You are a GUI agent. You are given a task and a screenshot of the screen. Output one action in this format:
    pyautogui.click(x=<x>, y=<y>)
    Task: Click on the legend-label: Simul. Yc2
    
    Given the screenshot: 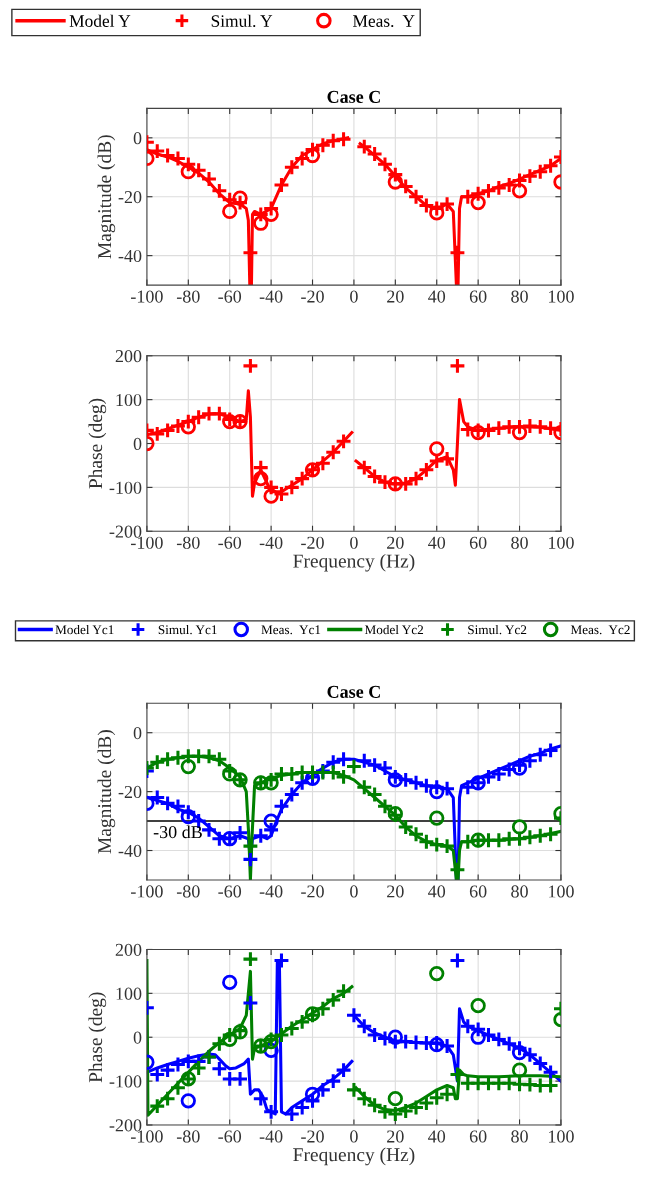 What is the action you would take?
    pyautogui.click(x=497, y=629)
    